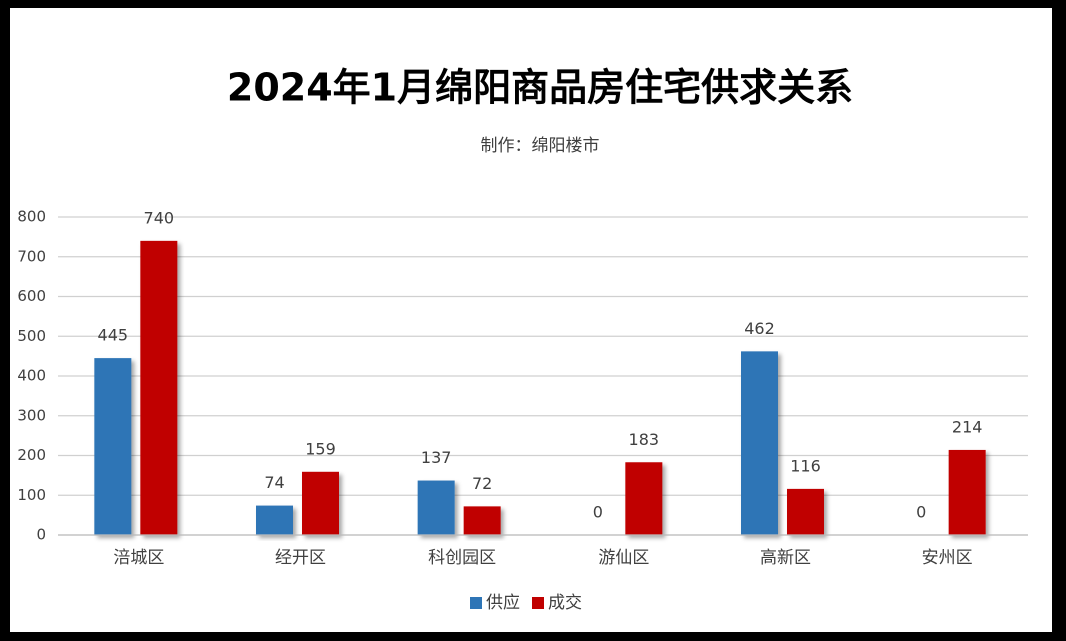 The width and height of the screenshot is (1066, 641). What do you see at coordinates (300, 558) in the screenshot?
I see `x-tick-label: 经开区` at bounding box center [300, 558].